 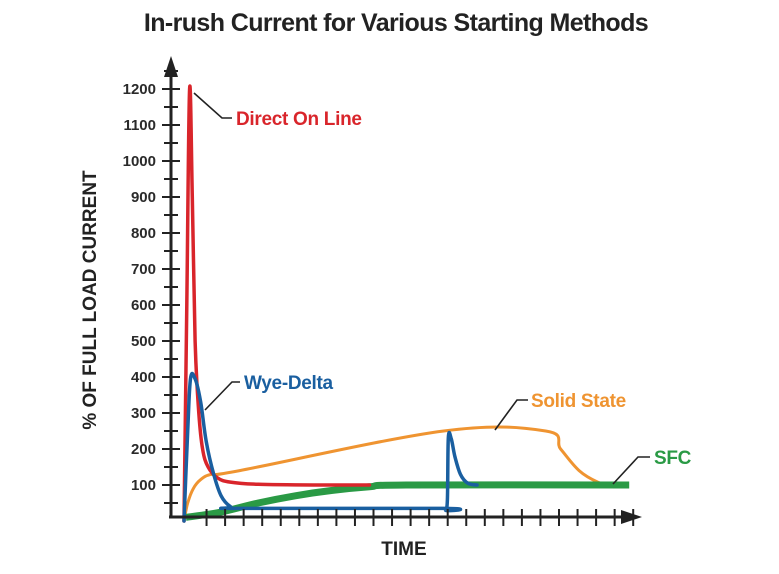 What do you see at coordinates (578, 401) in the screenshot?
I see `series-label-solid-state: Solid State` at bounding box center [578, 401].